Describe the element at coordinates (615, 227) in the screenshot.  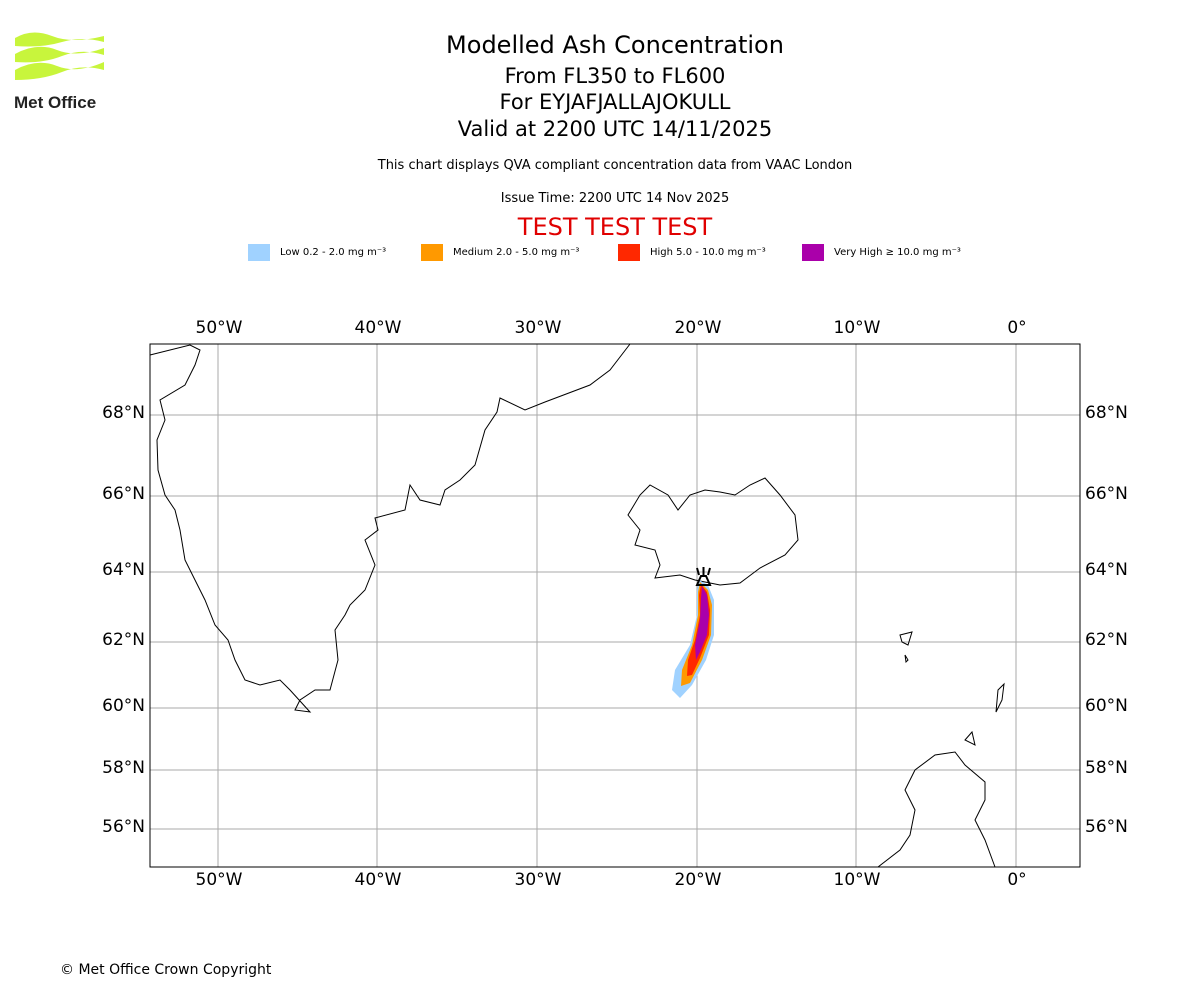
I see `test-banner: TEST TEST TEST` at that location.